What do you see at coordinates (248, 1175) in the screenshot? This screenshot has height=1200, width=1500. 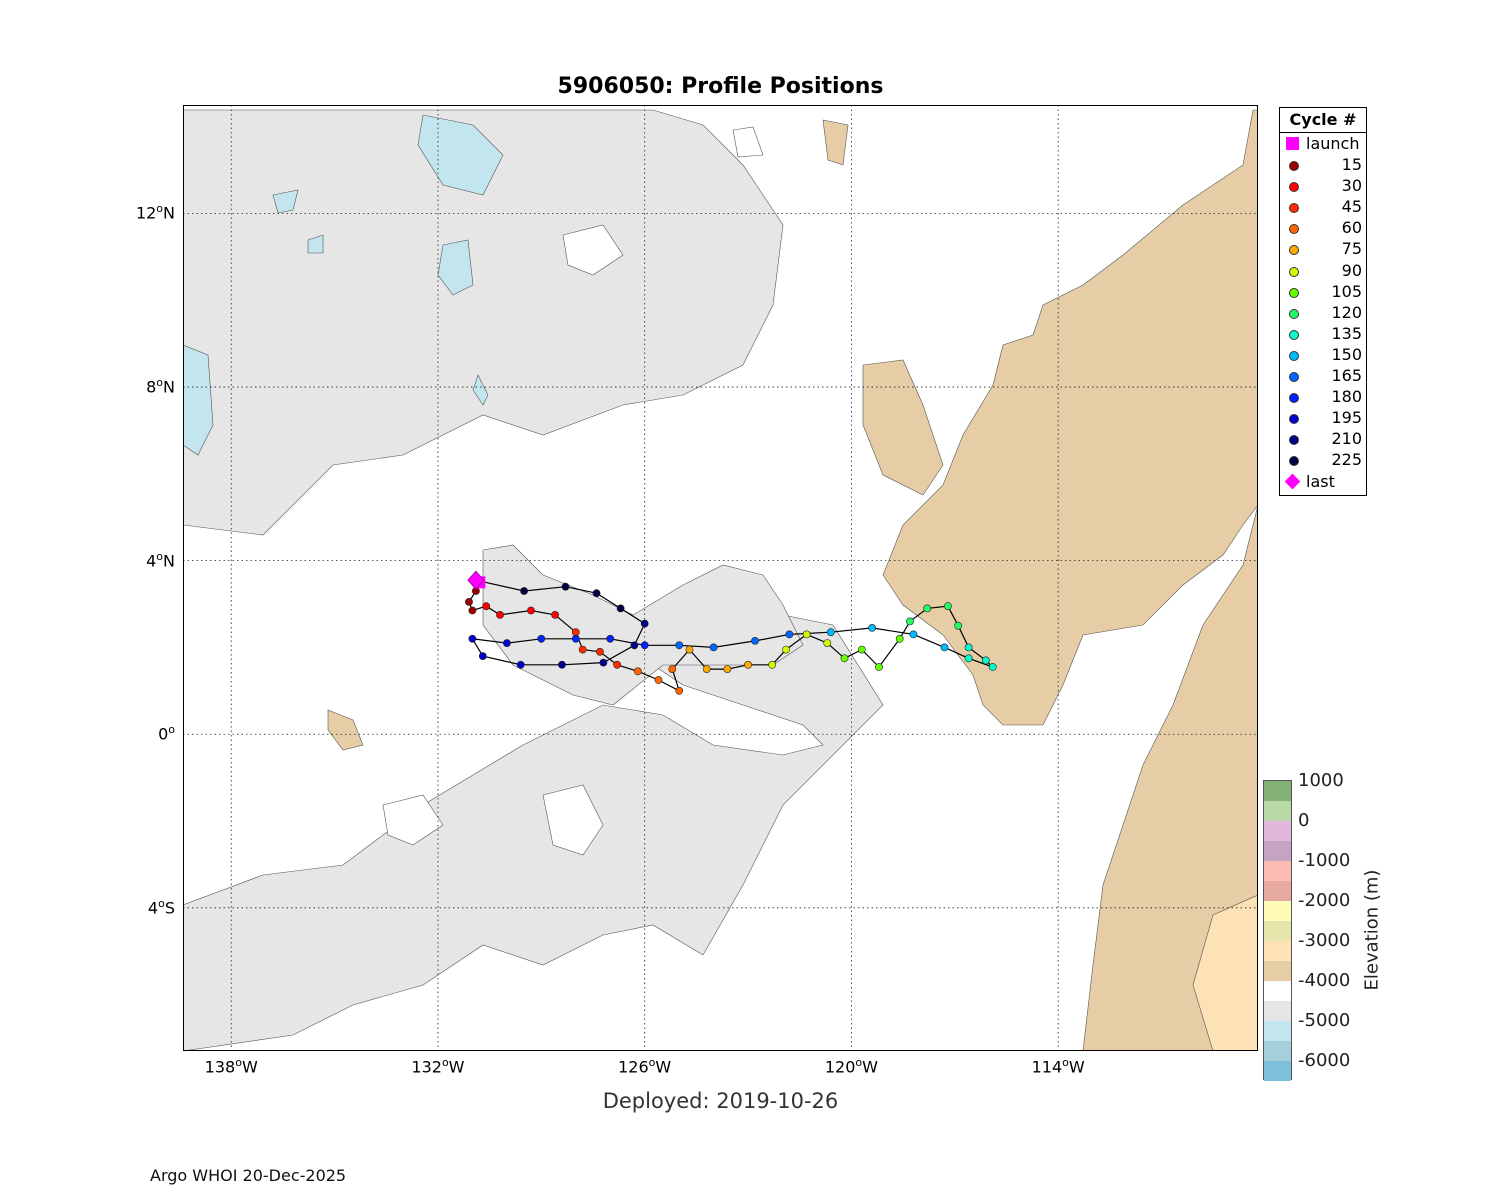 I see `footer-credit: Argo WHOI 20-Dec-2025` at bounding box center [248, 1175].